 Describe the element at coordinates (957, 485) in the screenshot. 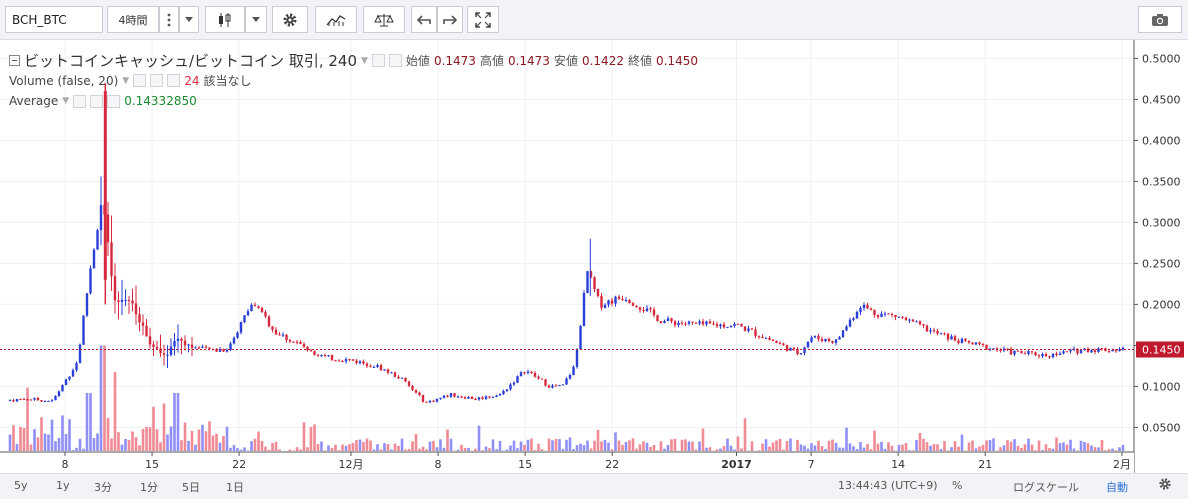

I see `percent-toggle: %` at that location.